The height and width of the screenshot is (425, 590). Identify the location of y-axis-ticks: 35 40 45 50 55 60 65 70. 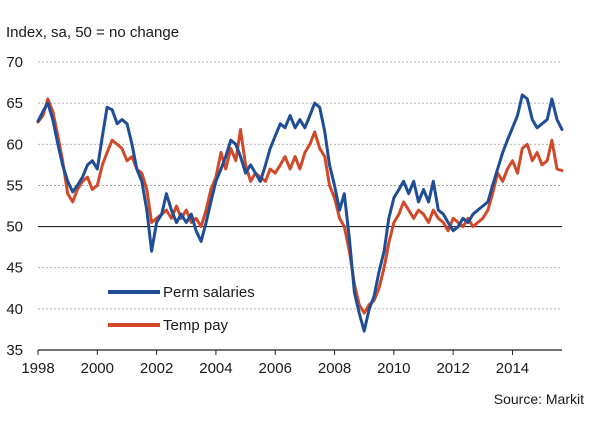
(14, 206).